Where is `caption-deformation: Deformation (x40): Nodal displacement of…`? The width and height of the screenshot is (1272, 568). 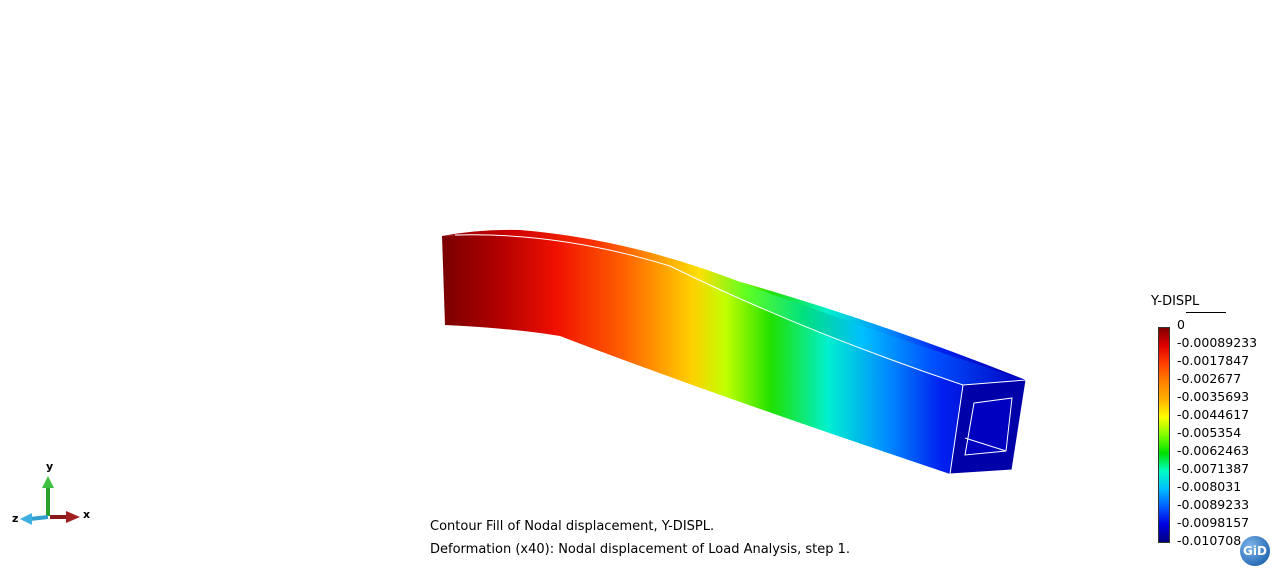
caption-deformation: Deformation (x40): Nodal displacement of… is located at coordinates (640, 549).